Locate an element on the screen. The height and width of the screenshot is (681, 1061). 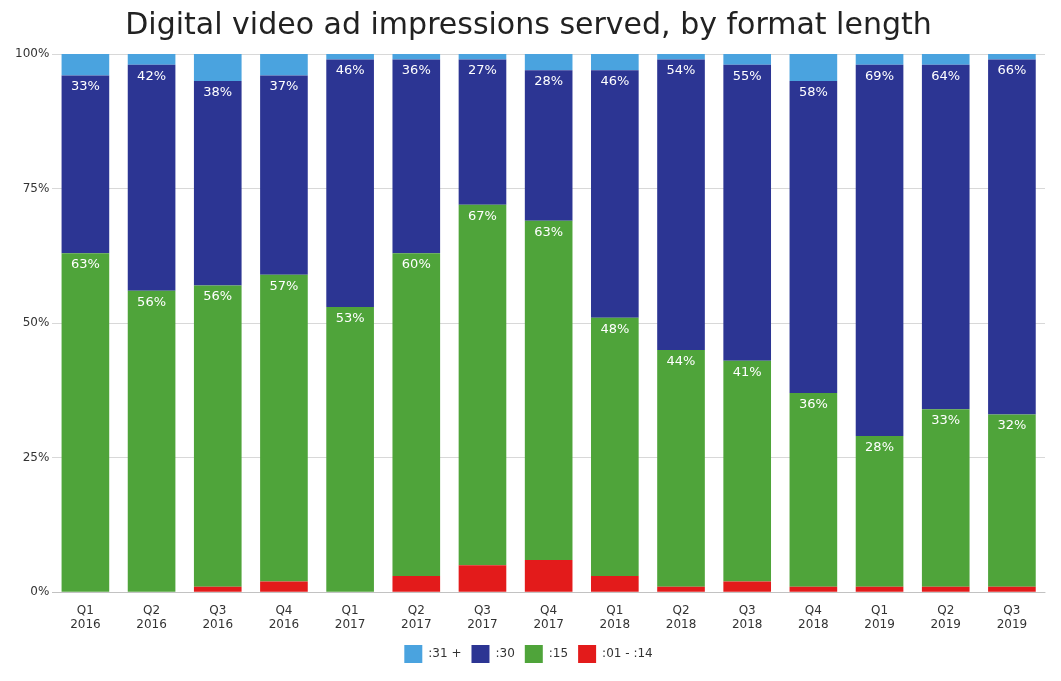
data-label: 38% is located at coordinates (218, 91).